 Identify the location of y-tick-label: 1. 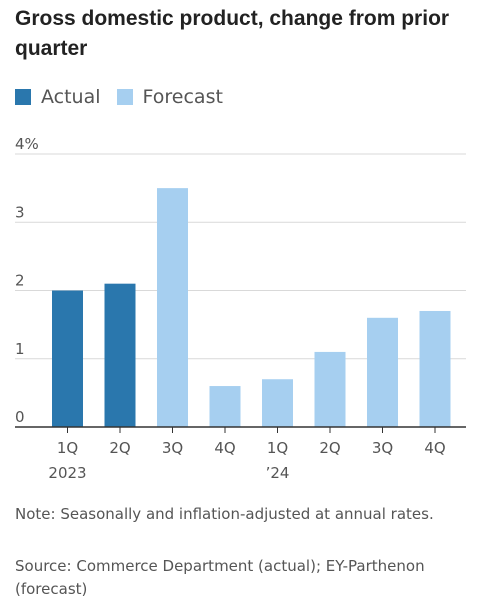
(20, 349).